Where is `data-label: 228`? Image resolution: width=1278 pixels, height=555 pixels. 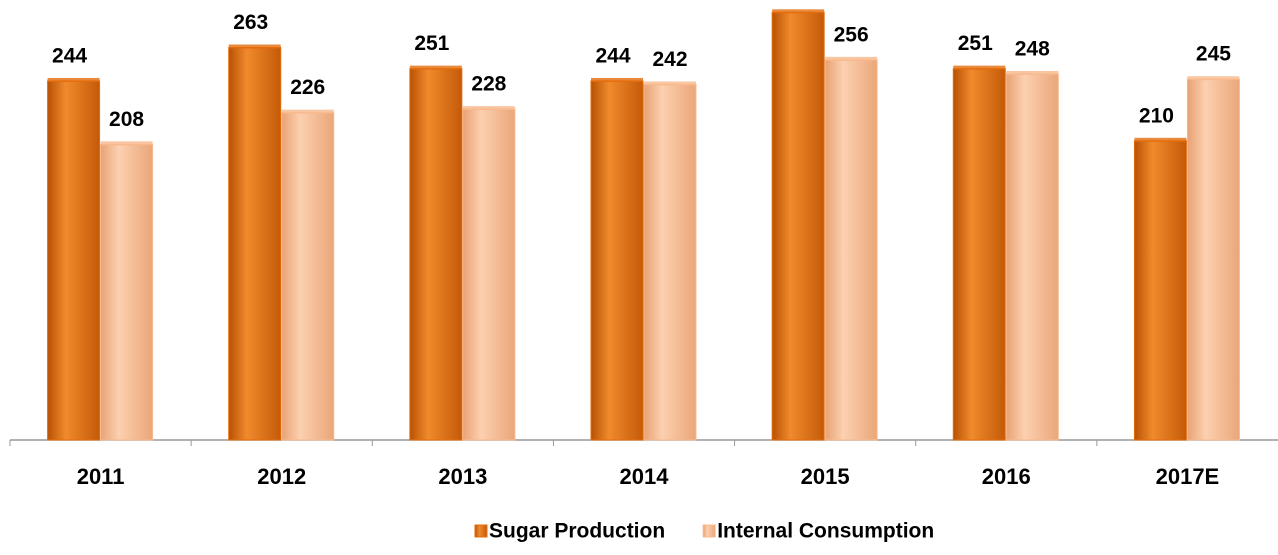 data-label: 228 is located at coordinates (488, 84).